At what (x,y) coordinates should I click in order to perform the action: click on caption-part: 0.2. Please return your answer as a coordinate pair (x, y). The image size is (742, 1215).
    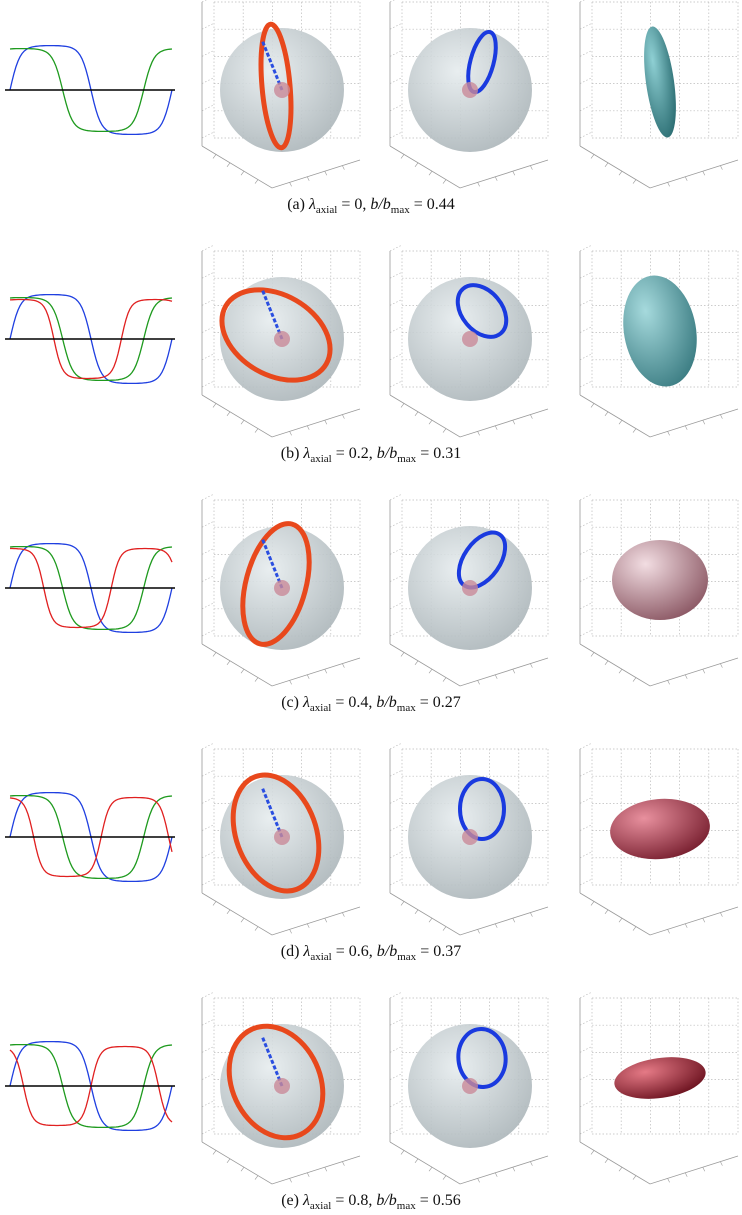
    Looking at the image, I should click on (358, 453).